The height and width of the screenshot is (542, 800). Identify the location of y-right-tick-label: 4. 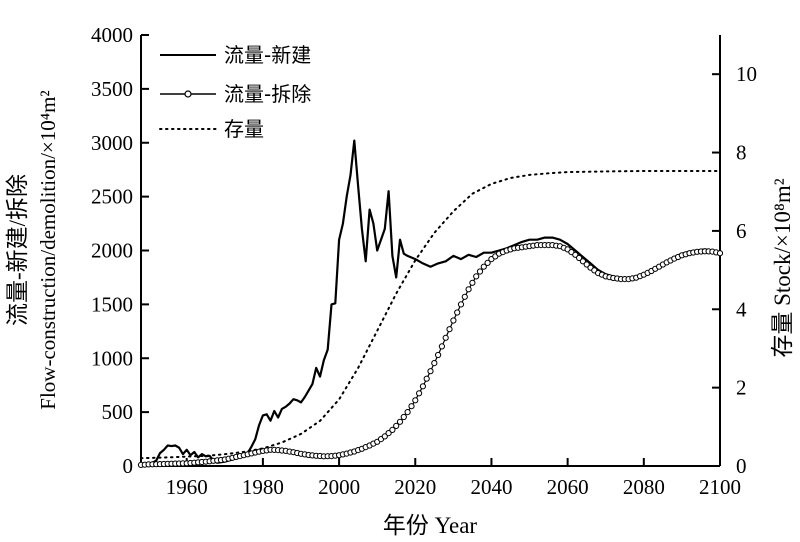
(741, 309).